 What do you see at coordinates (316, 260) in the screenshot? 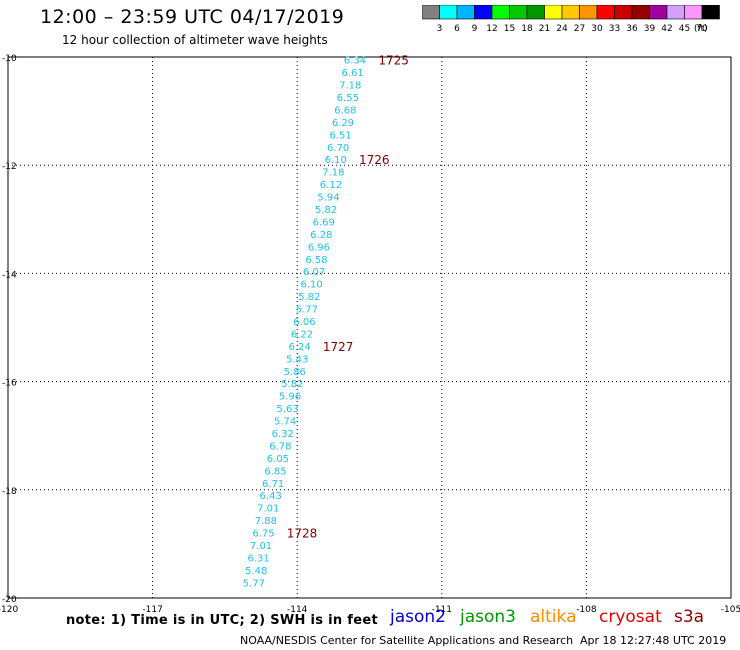
I see `swh-point-label: 6.58` at bounding box center [316, 260].